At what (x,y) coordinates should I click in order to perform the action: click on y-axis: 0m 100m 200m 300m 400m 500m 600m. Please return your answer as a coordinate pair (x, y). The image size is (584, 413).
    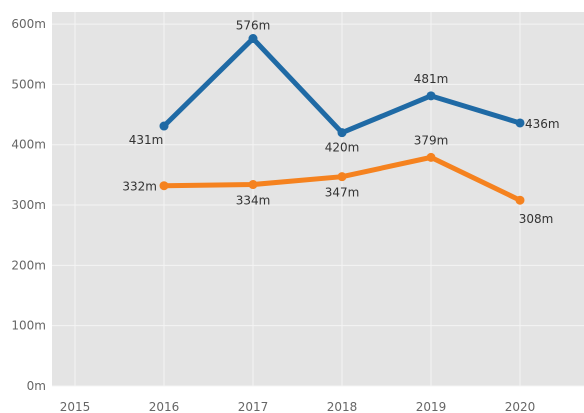
    Looking at the image, I should click on (28, 205).